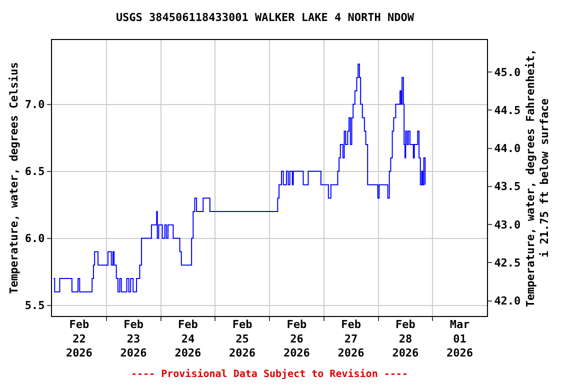  Describe the element at coordinates (538, 178) in the screenshot. I see `y2-axis-title: Temperature, water, degrees Fahrenheit, i 21.75 ft below surface` at that location.